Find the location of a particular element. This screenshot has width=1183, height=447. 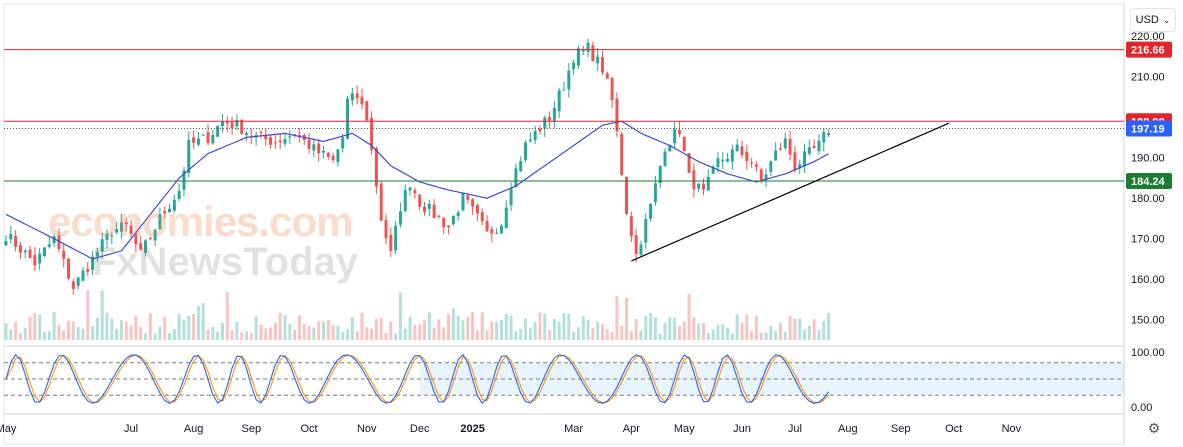

x-tick-label: Jul is located at coordinates (131, 429).